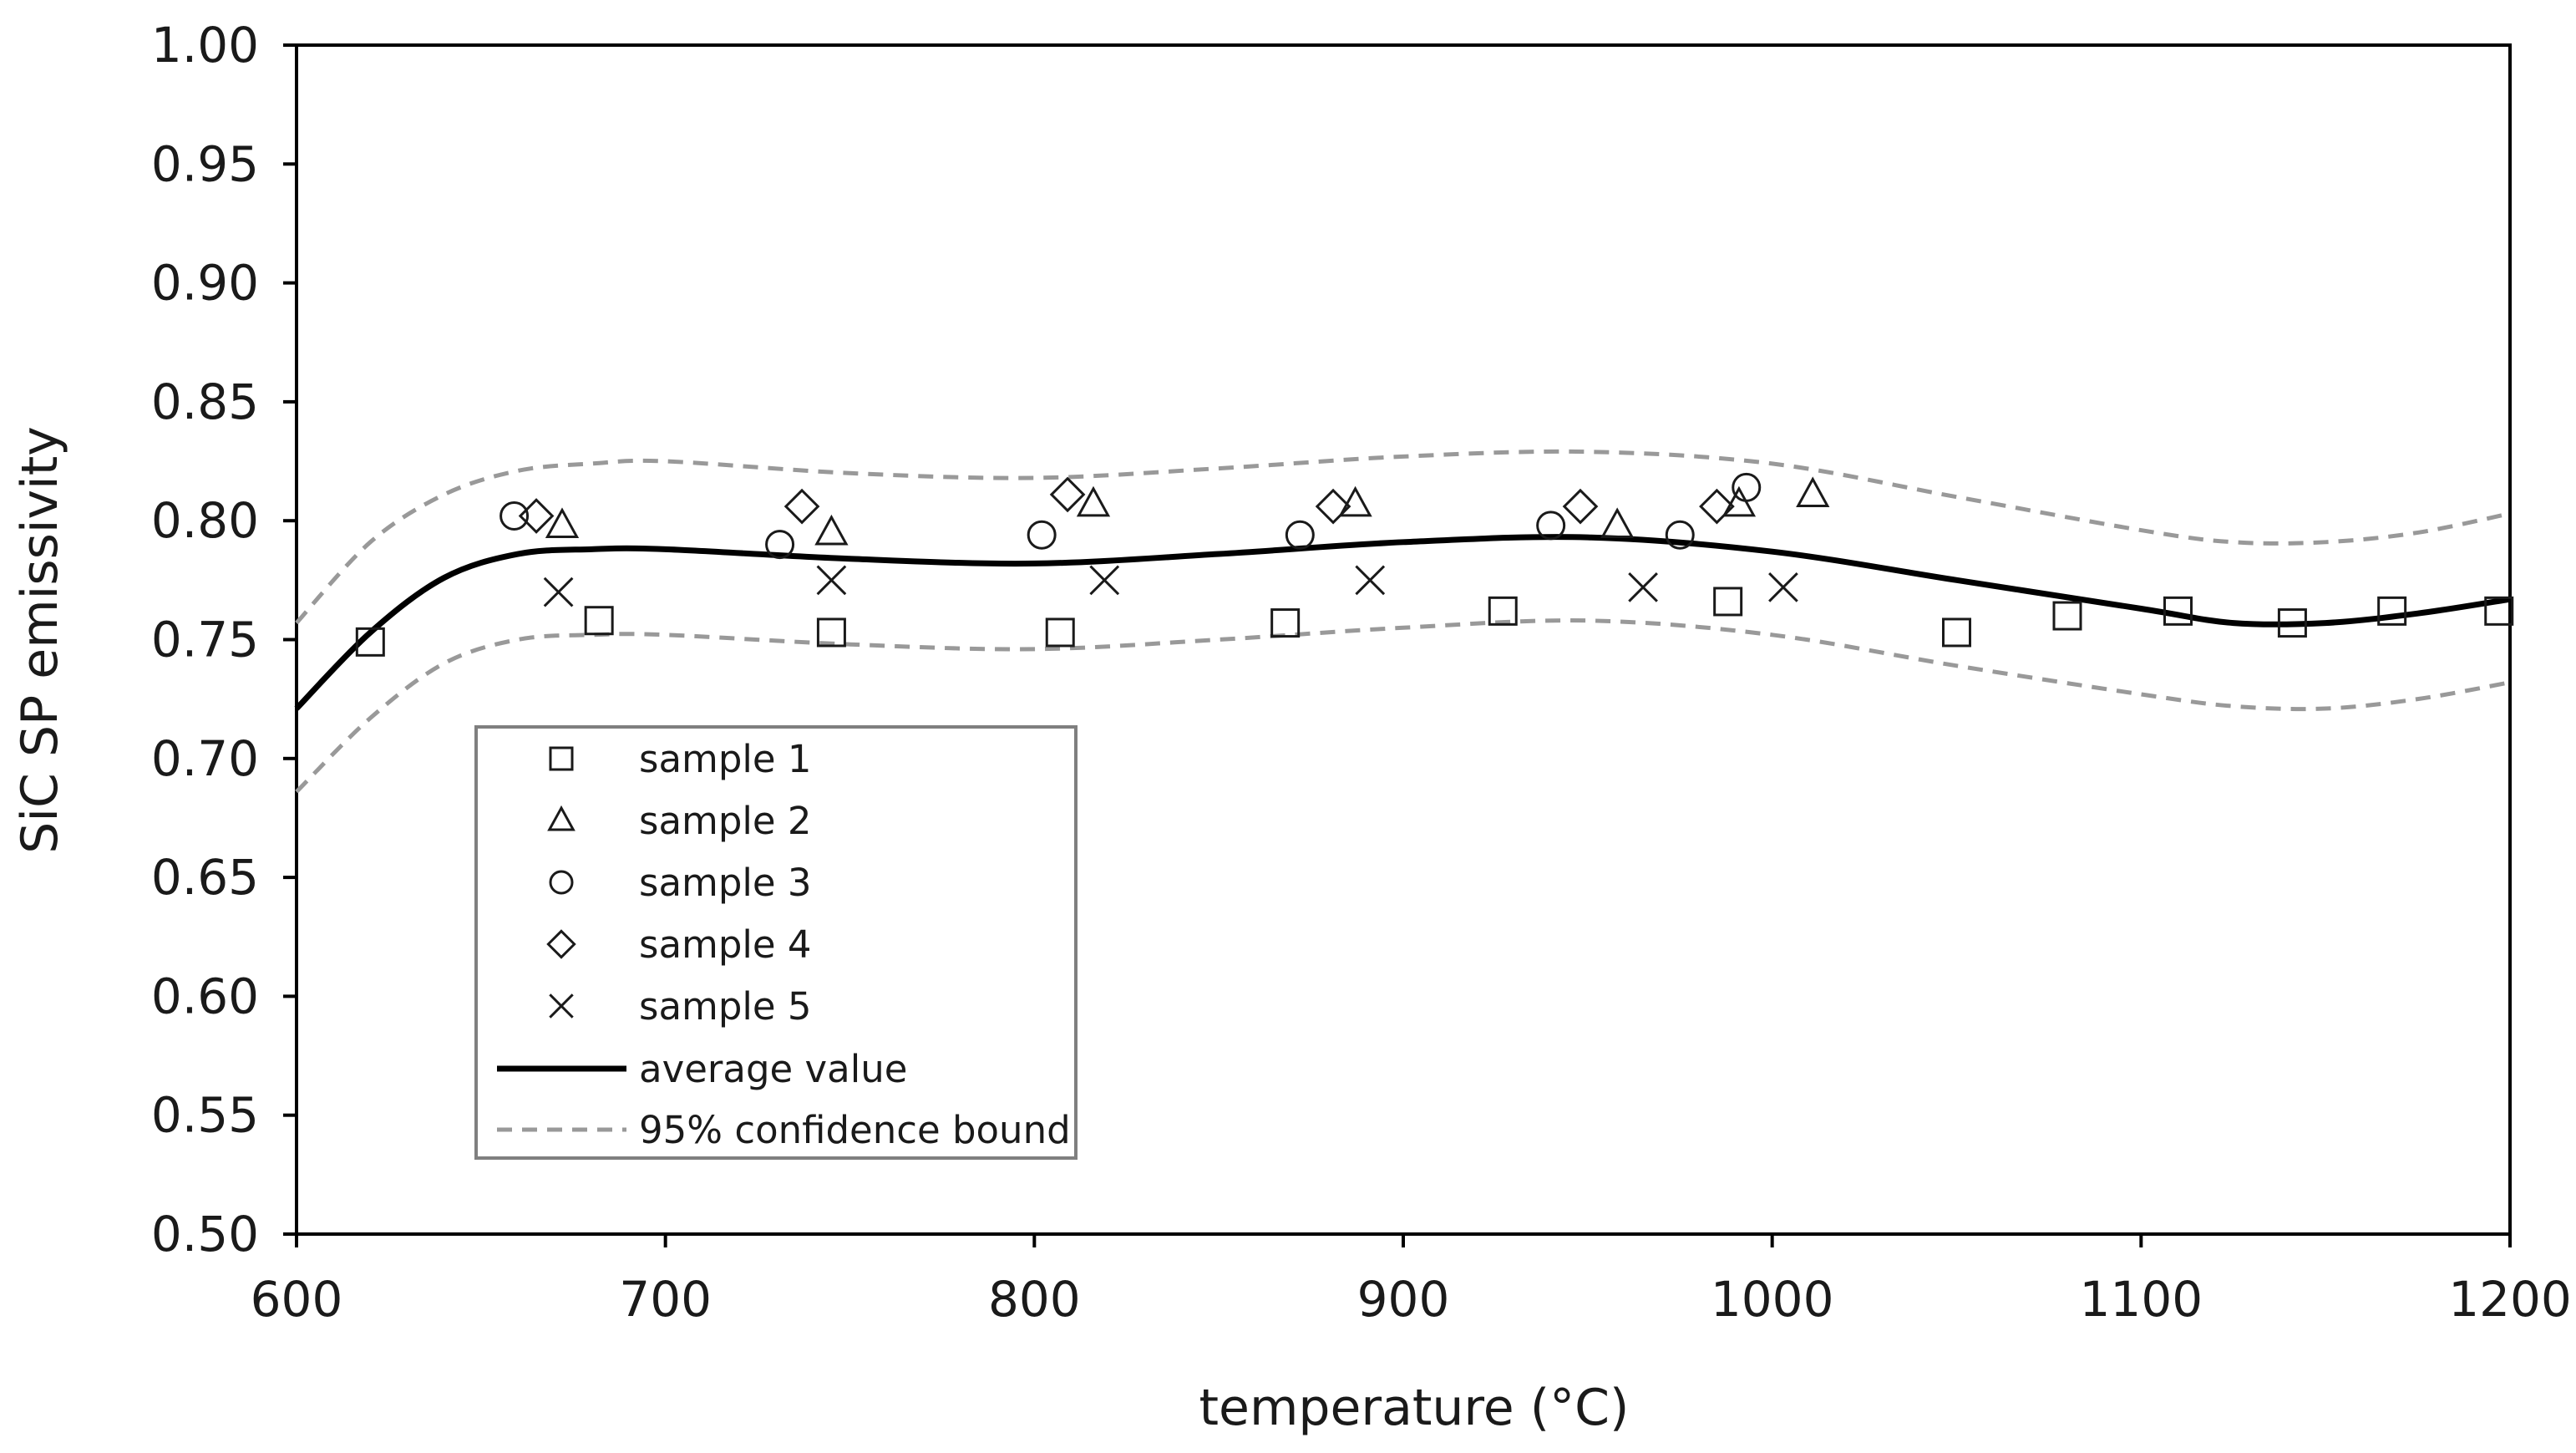 This screenshot has height=1453, width=2576. I want to click on legend-label: 95% confidence bound, so click(855, 1130).